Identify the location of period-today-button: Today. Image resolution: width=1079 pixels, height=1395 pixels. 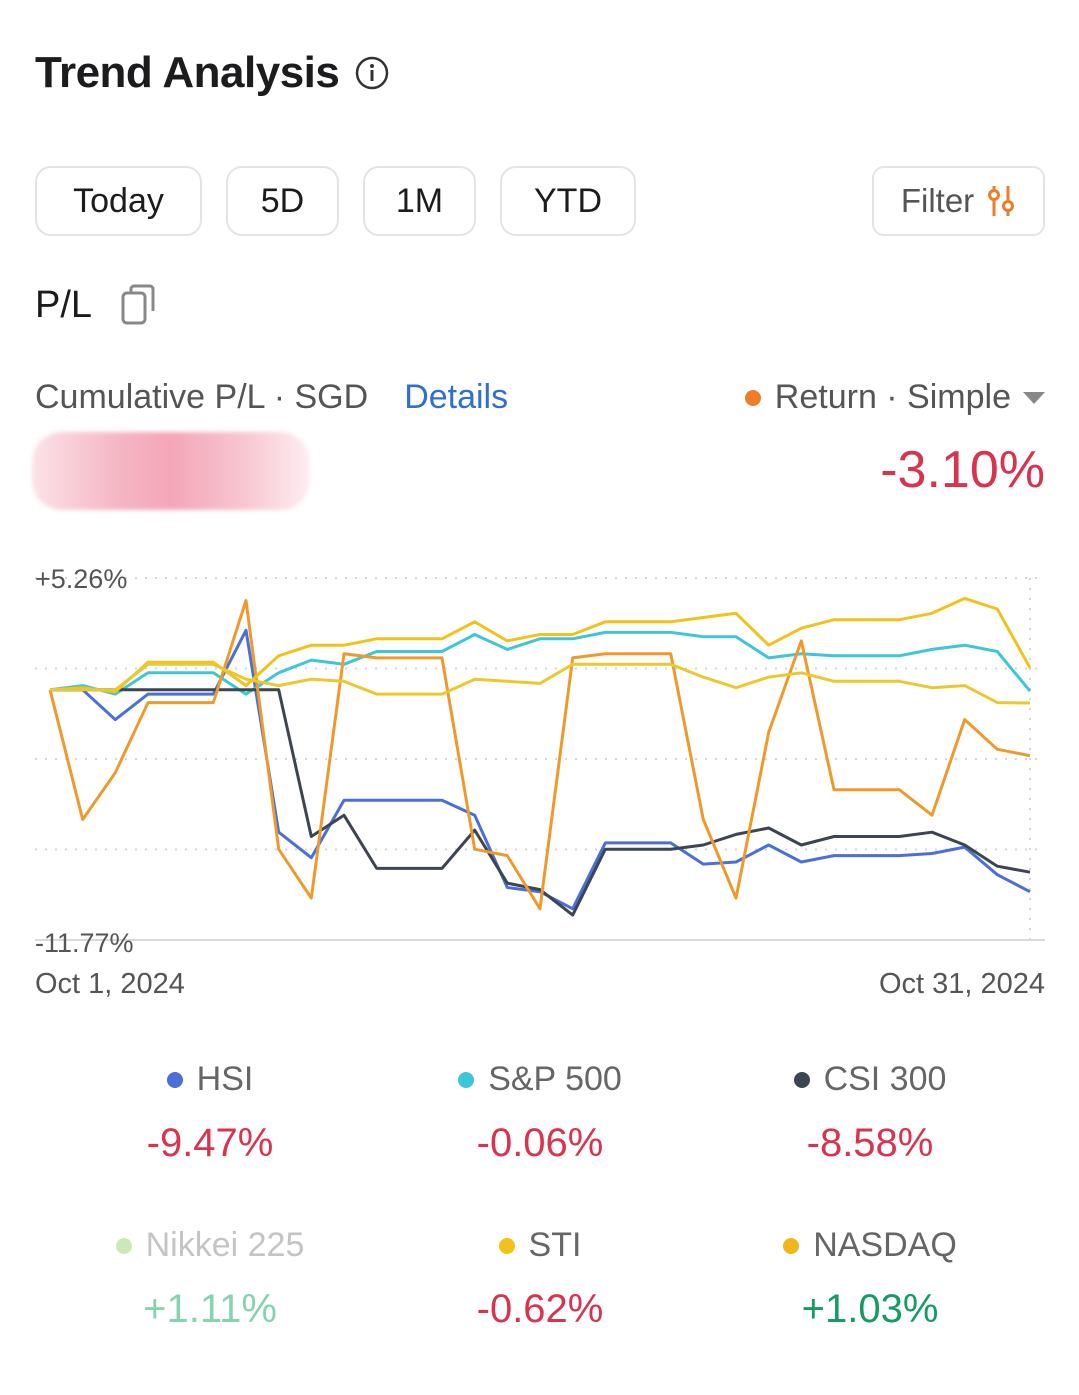
(118, 201).